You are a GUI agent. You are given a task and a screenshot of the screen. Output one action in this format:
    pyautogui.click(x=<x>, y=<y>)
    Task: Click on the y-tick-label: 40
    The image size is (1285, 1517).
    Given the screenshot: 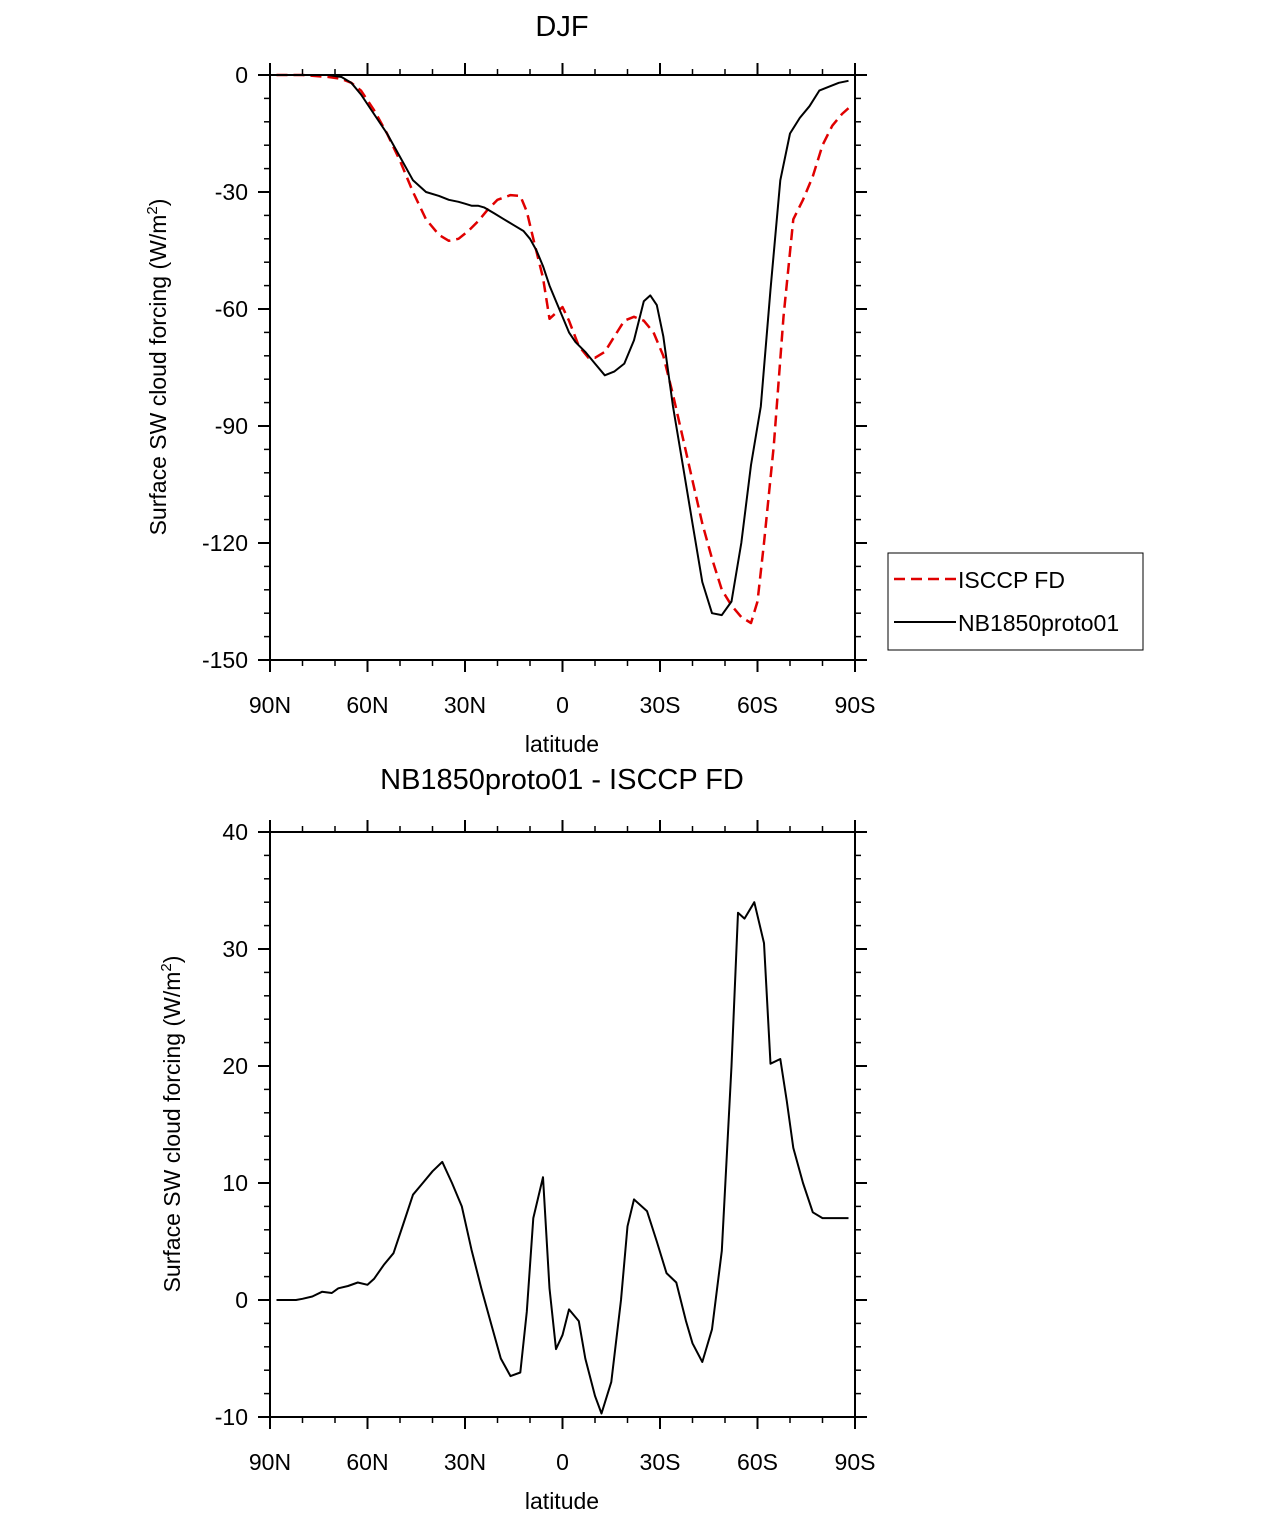 What is the action you would take?
    pyautogui.click(x=235, y=832)
    